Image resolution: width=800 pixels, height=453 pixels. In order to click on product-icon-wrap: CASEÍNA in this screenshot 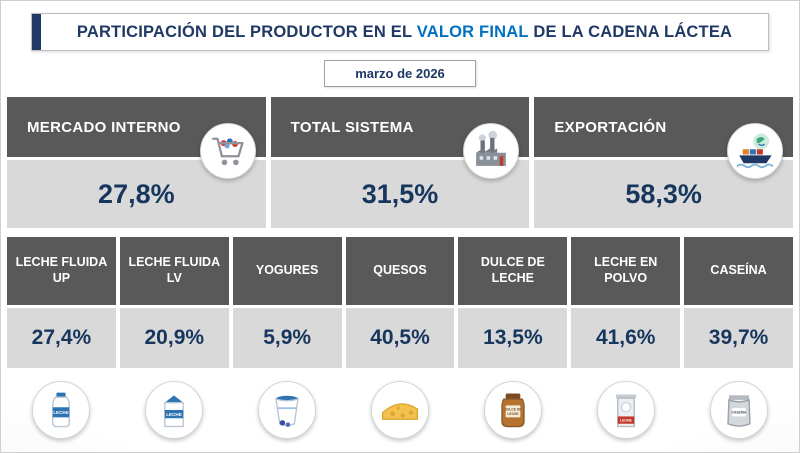, I will do `click(738, 410)`.